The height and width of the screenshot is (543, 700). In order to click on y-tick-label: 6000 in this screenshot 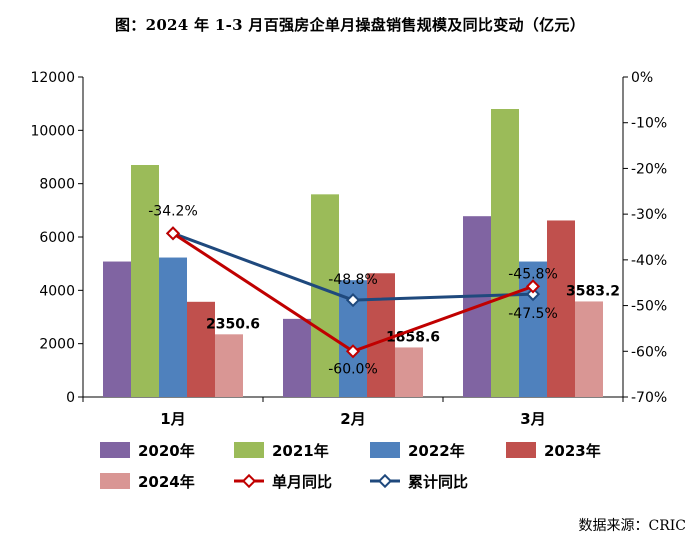, I will do `click(57, 238)`.